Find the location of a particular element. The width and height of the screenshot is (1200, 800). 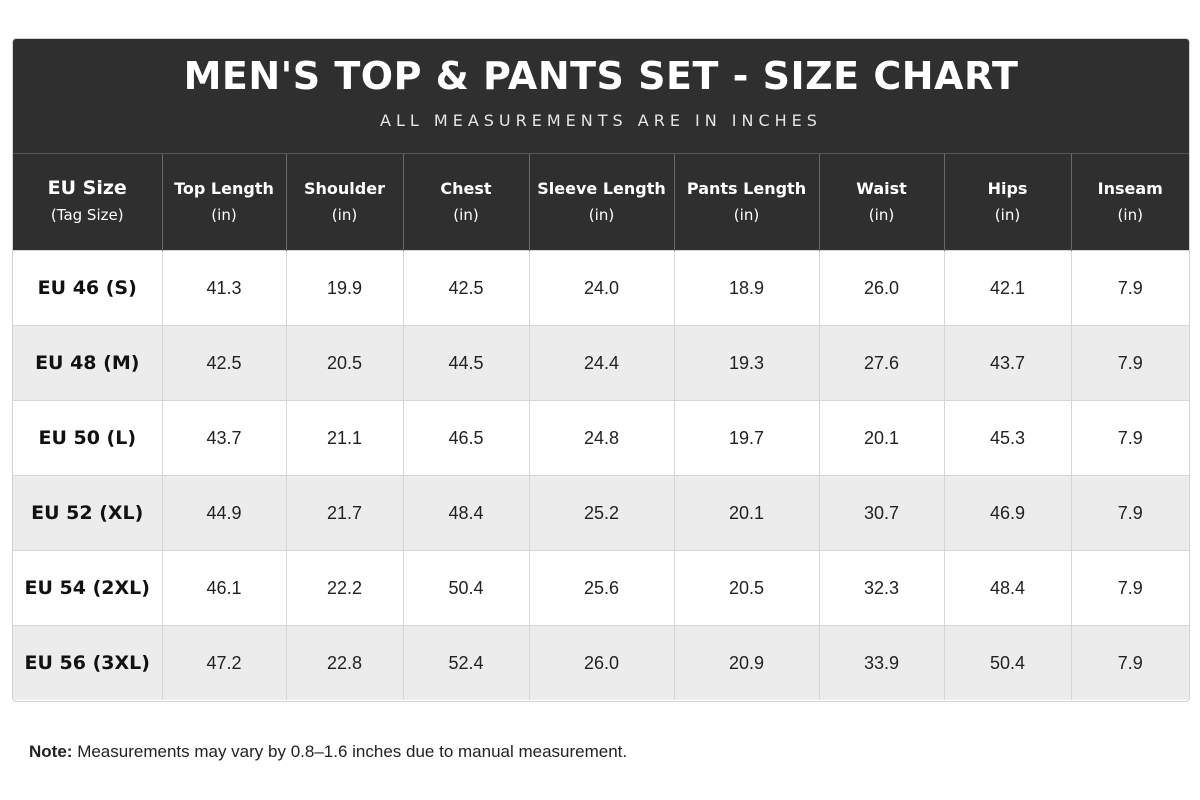

shoulder-cell: 20.5 is located at coordinates (344, 363).